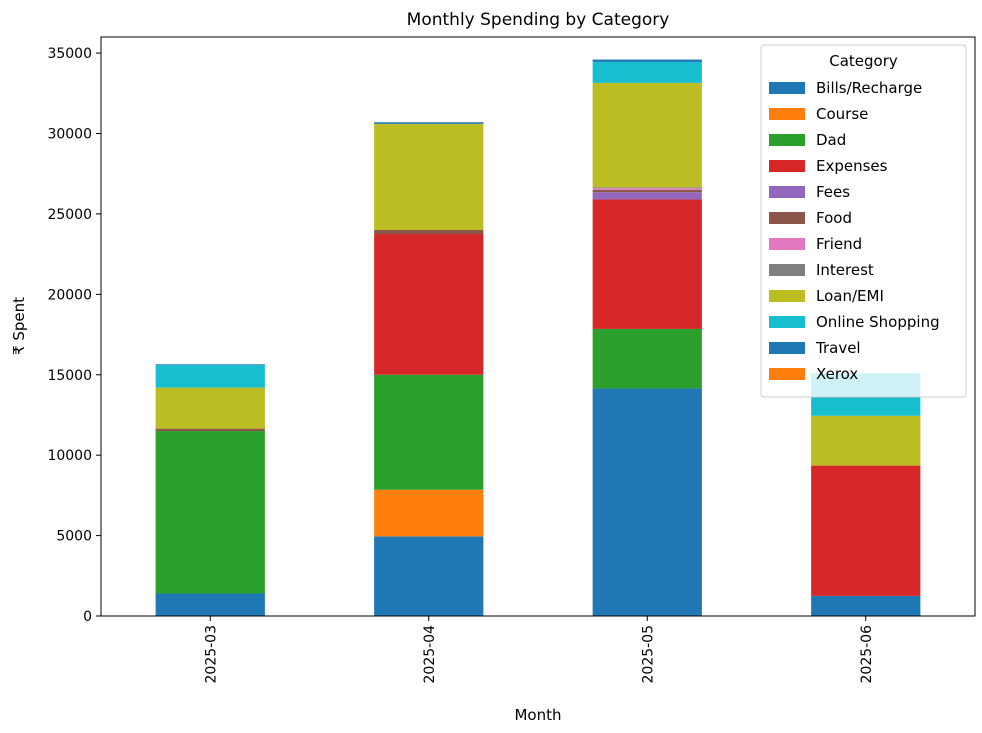 This screenshot has width=982, height=733. I want to click on bar-2025-04-dad, so click(429, 432).